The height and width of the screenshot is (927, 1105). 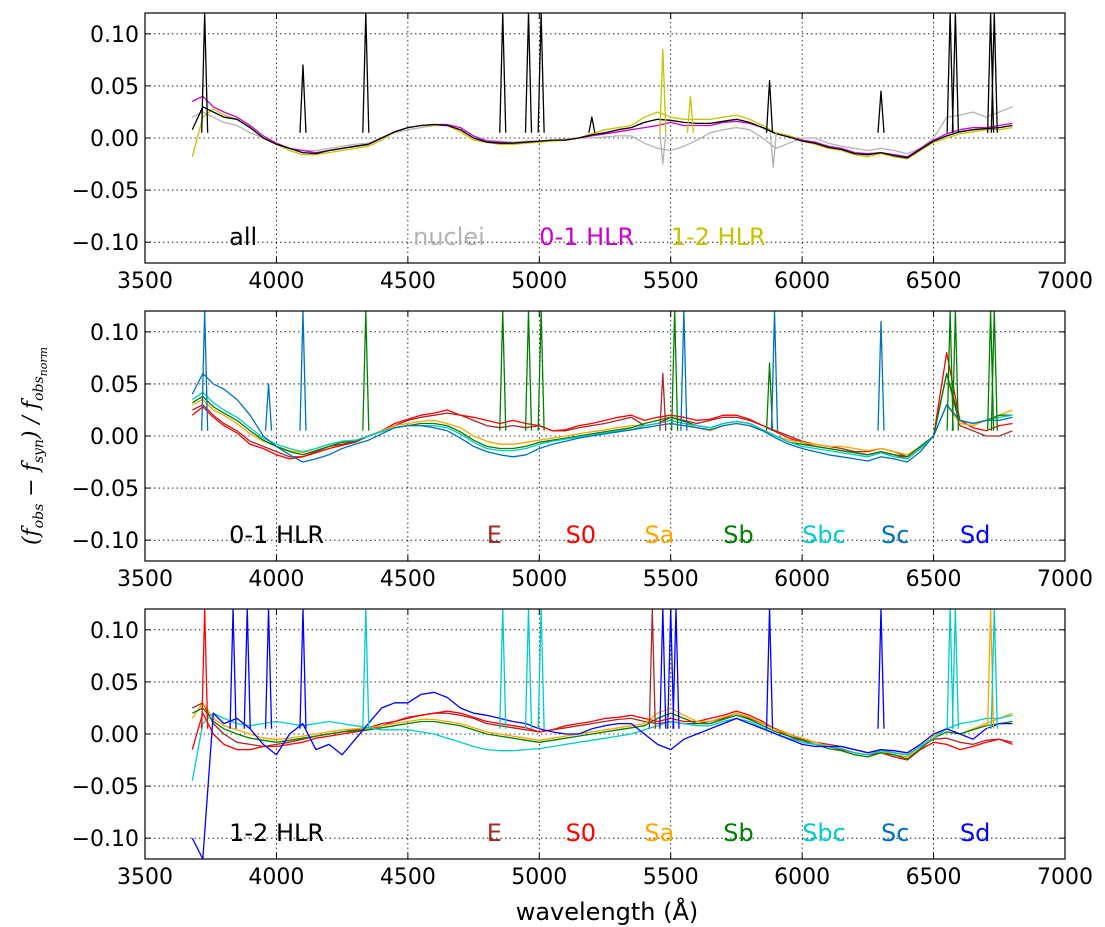 I want to click on y-axis-label-part: ) / f, so click(x=31, y=418).